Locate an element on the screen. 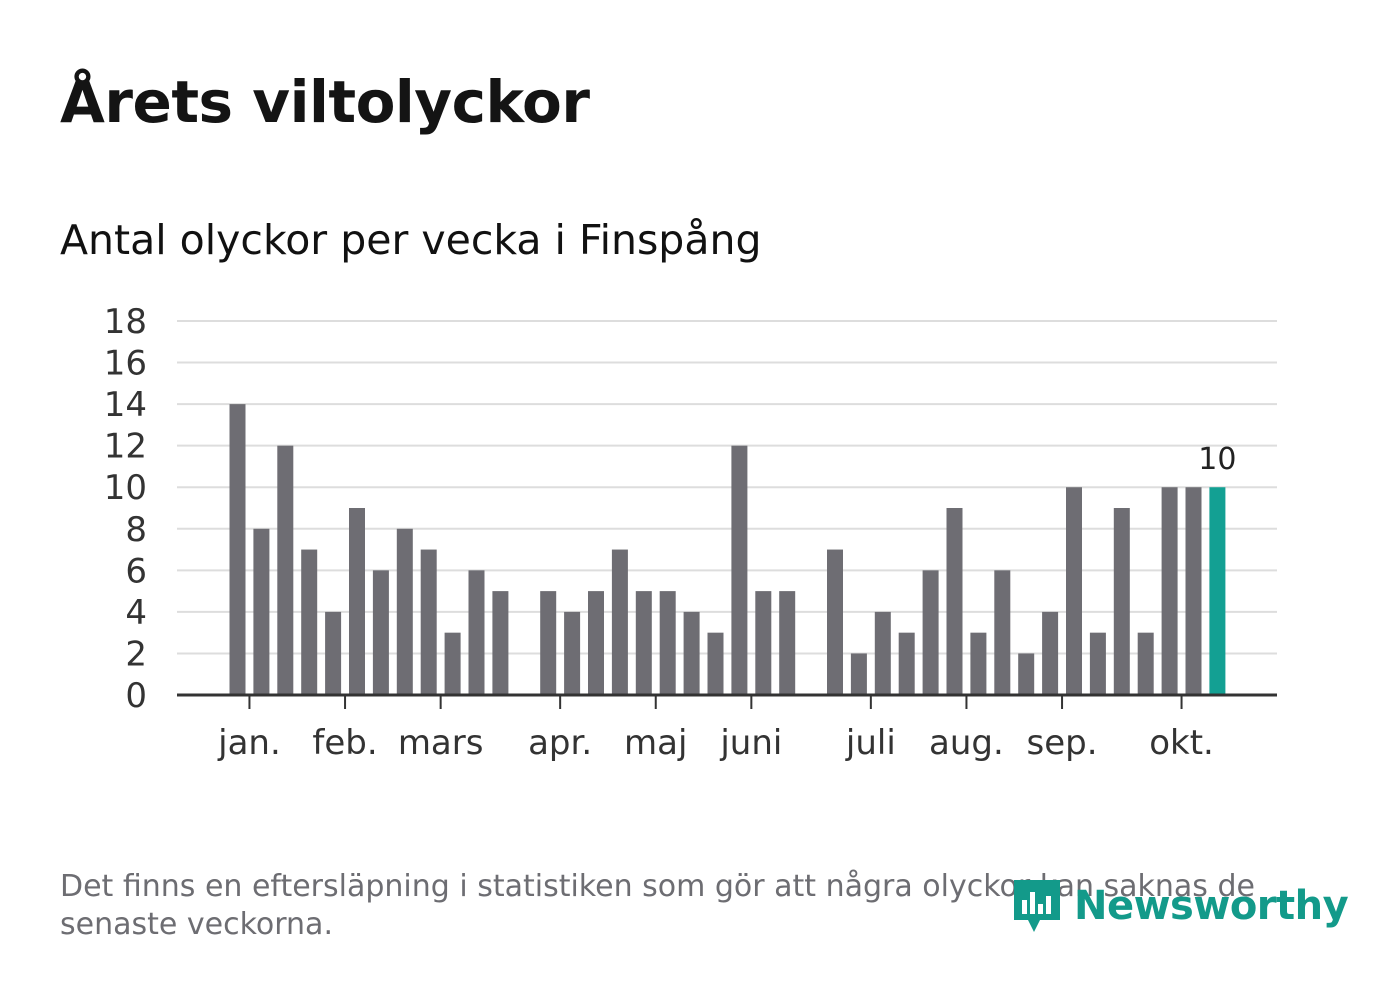  x-axis-ticks: jan. feb. mars apr. maj juni juli aug. sep. okt. is located at coordinates (715, 729).